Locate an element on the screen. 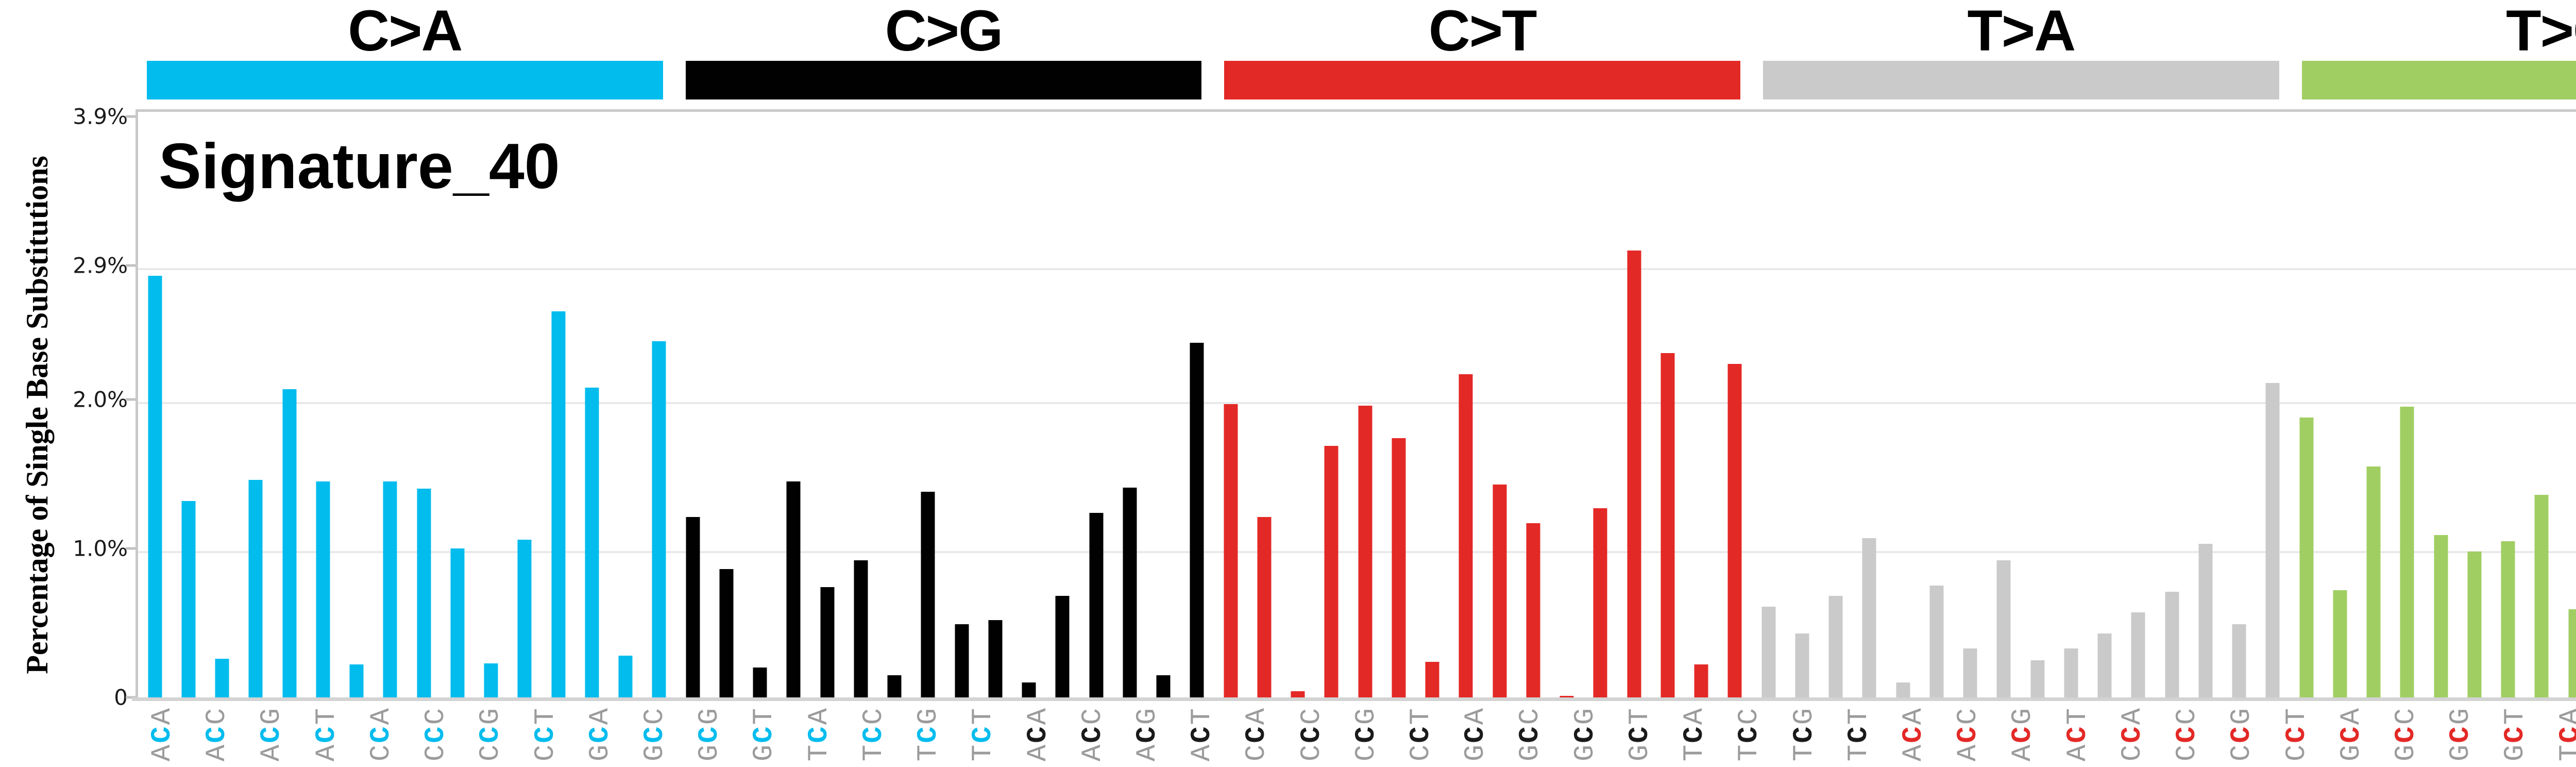 Image resolution: width=2576 pixels, height=767 pixels. x-tick-label: CCC is located at coordinates (436, 734).